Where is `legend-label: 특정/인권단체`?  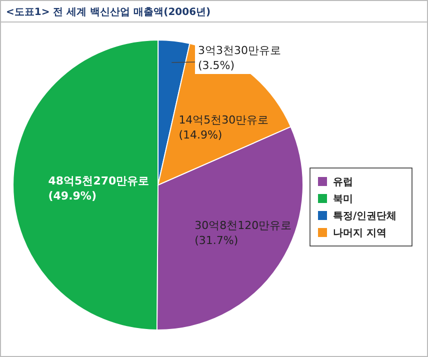
legend-label: 특정/인권단체 is located at coordinates (365, 216).